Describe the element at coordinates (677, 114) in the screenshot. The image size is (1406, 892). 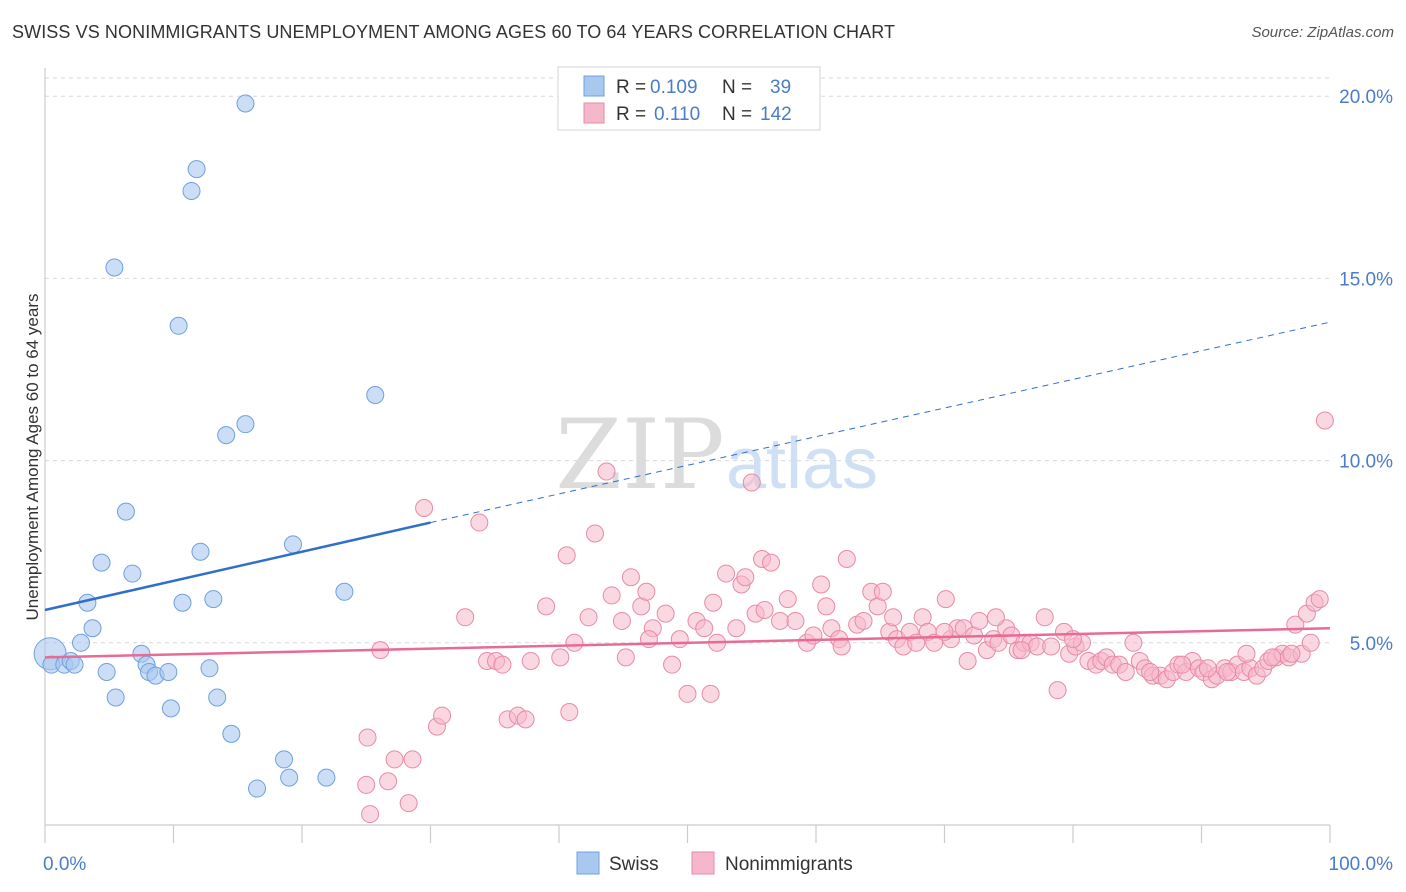
I see `legend-r-value: 0.110` at that location.